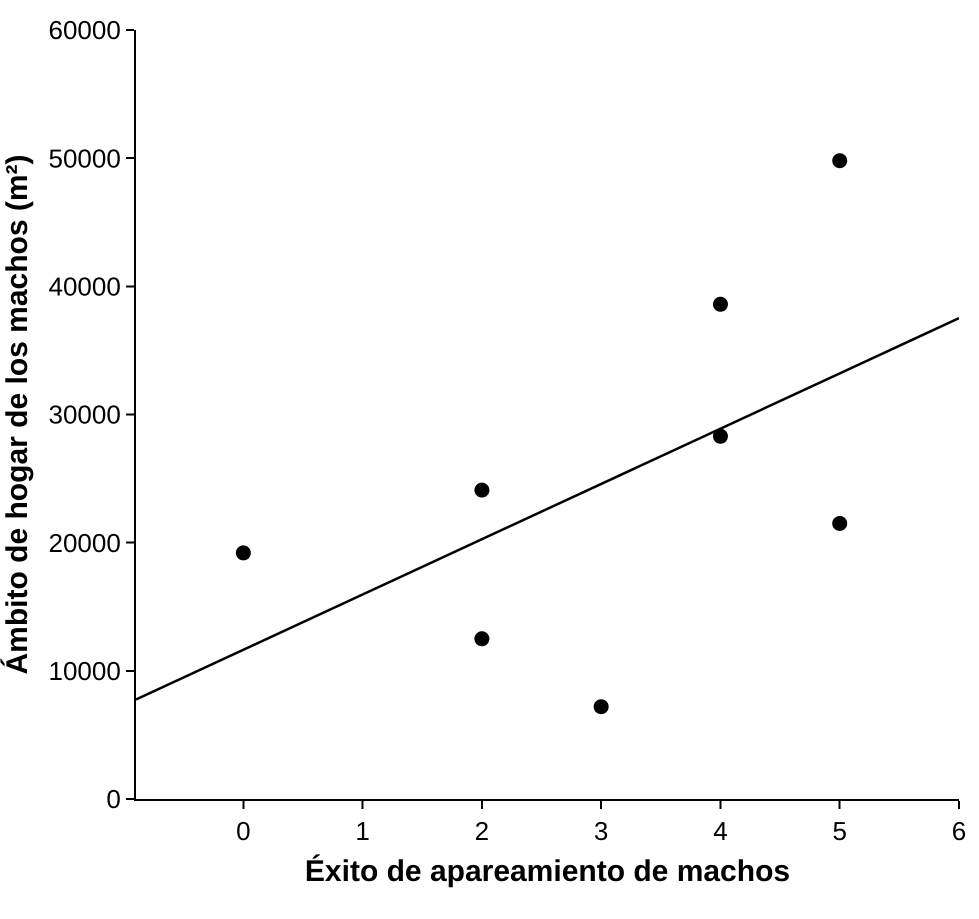 The height and width of the screenshot is (919, 979). I want to click on x-tick-label: 0, so click(243, 831).